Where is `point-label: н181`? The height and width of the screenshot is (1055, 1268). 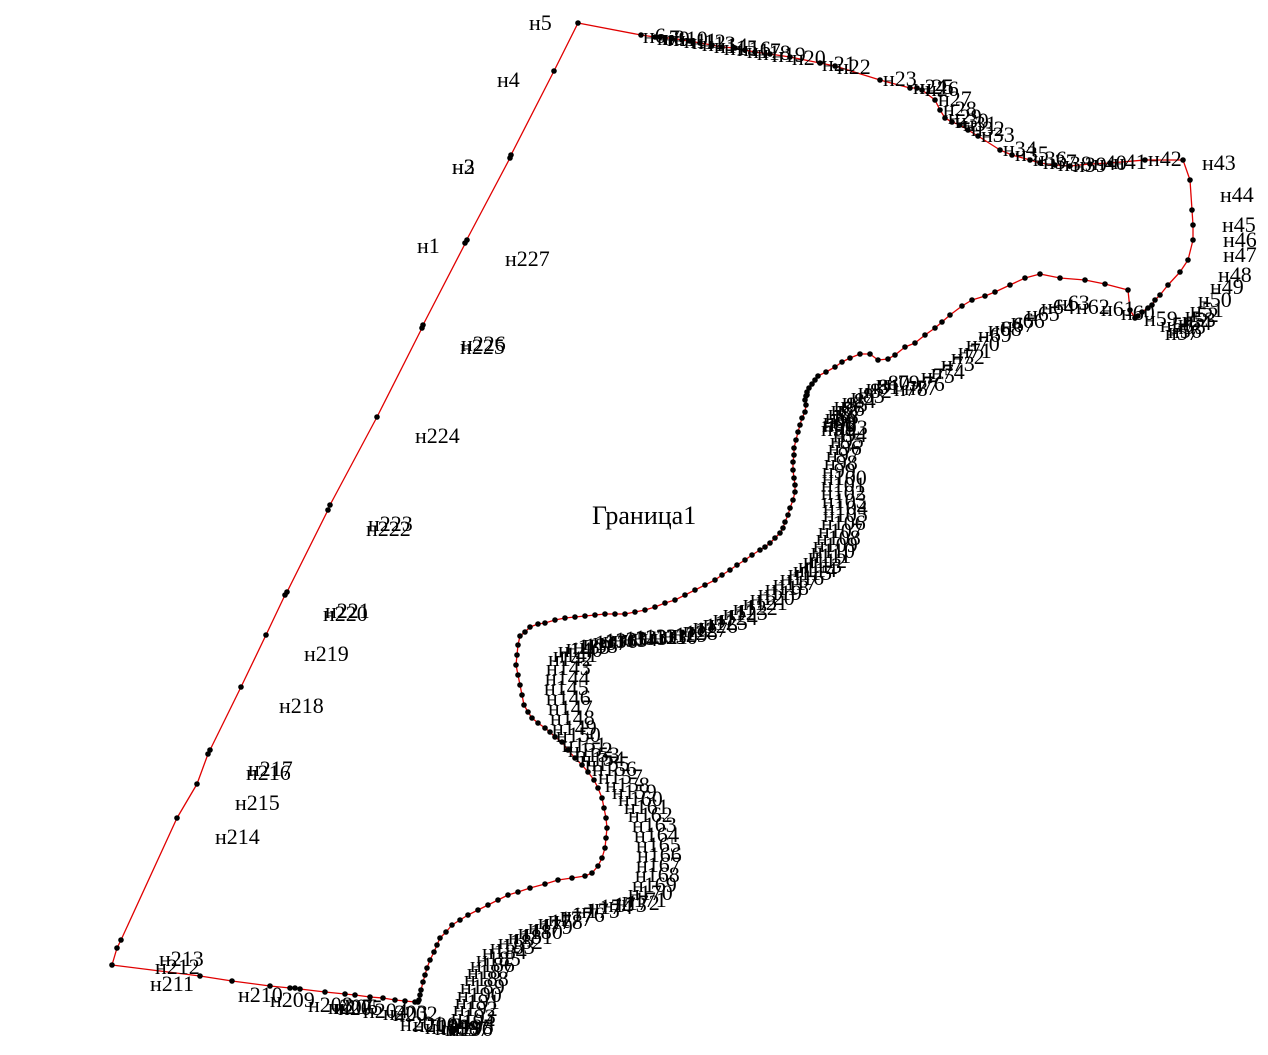 point-label: н181 is located at coordinates (530, 936).